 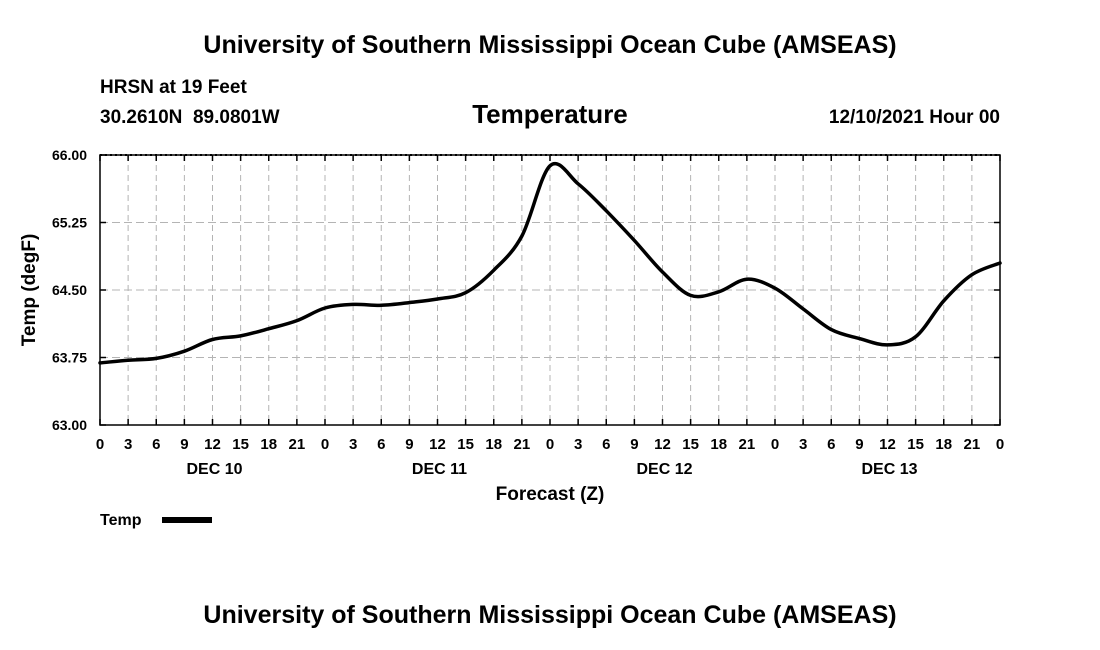 I want to click on y-axis-label: Temp (degF), so click(x=29, y=290).